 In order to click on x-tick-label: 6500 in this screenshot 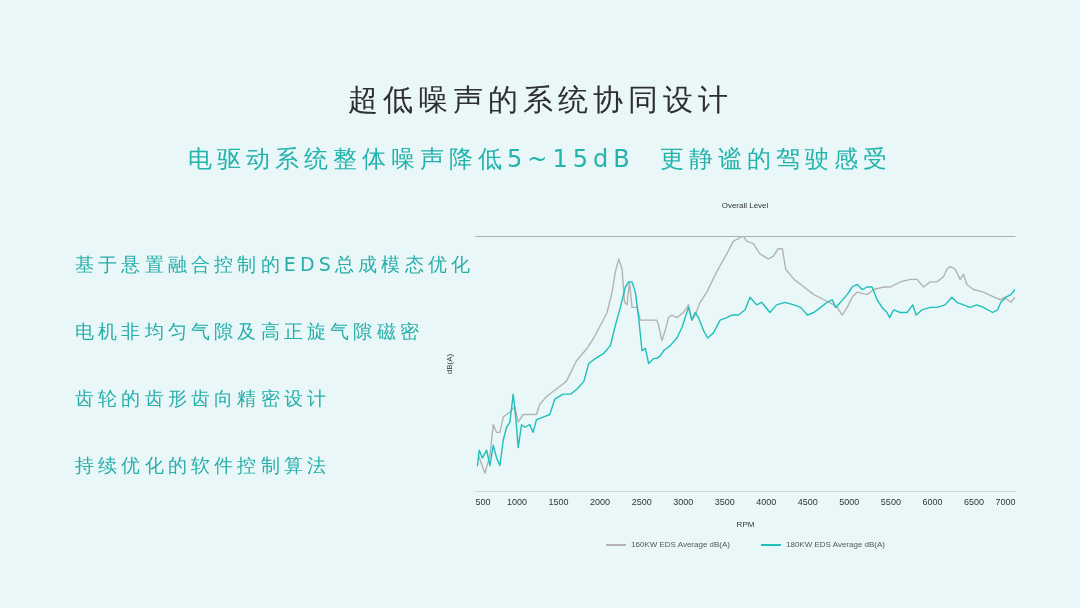, I will do `click(973, 501)`.